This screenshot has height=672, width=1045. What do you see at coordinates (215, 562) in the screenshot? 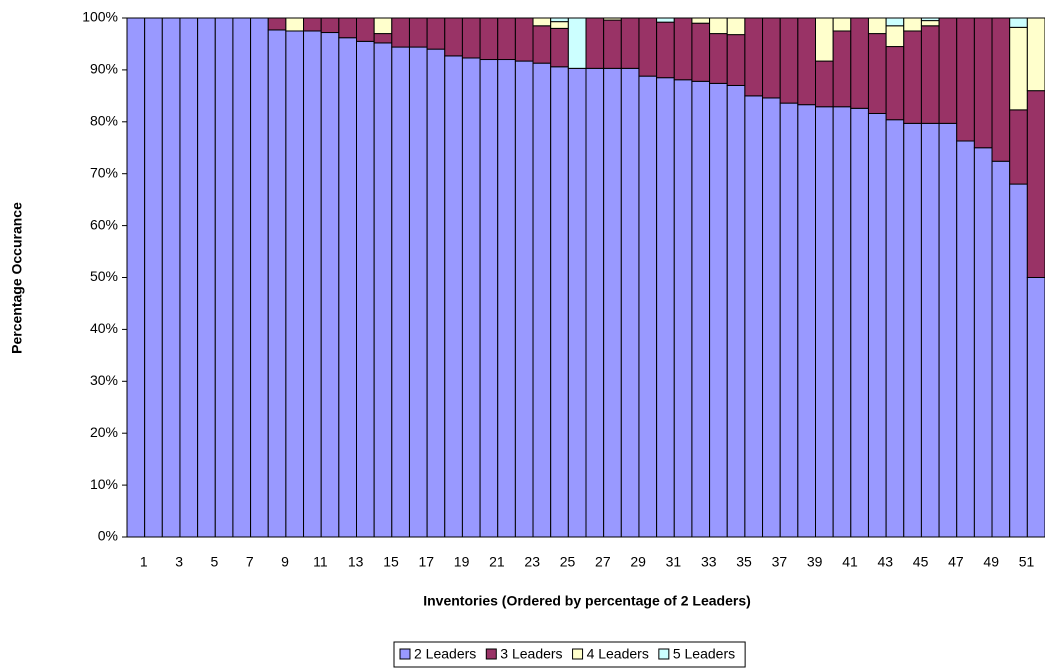
I see `x-tick-label: 5` at bounding box center [215, 562].